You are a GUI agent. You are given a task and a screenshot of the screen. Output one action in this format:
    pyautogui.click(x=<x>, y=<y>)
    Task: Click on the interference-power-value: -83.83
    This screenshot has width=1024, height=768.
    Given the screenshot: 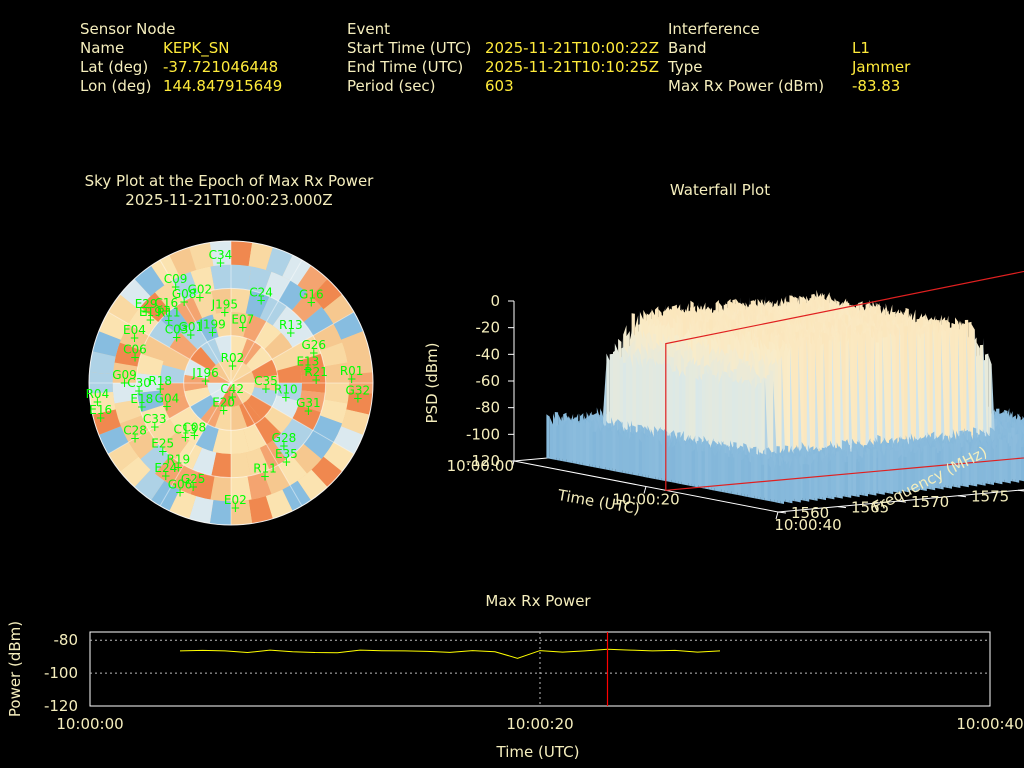 What is the action you would take?
    pyautogui.click(x=876, y=86)
    